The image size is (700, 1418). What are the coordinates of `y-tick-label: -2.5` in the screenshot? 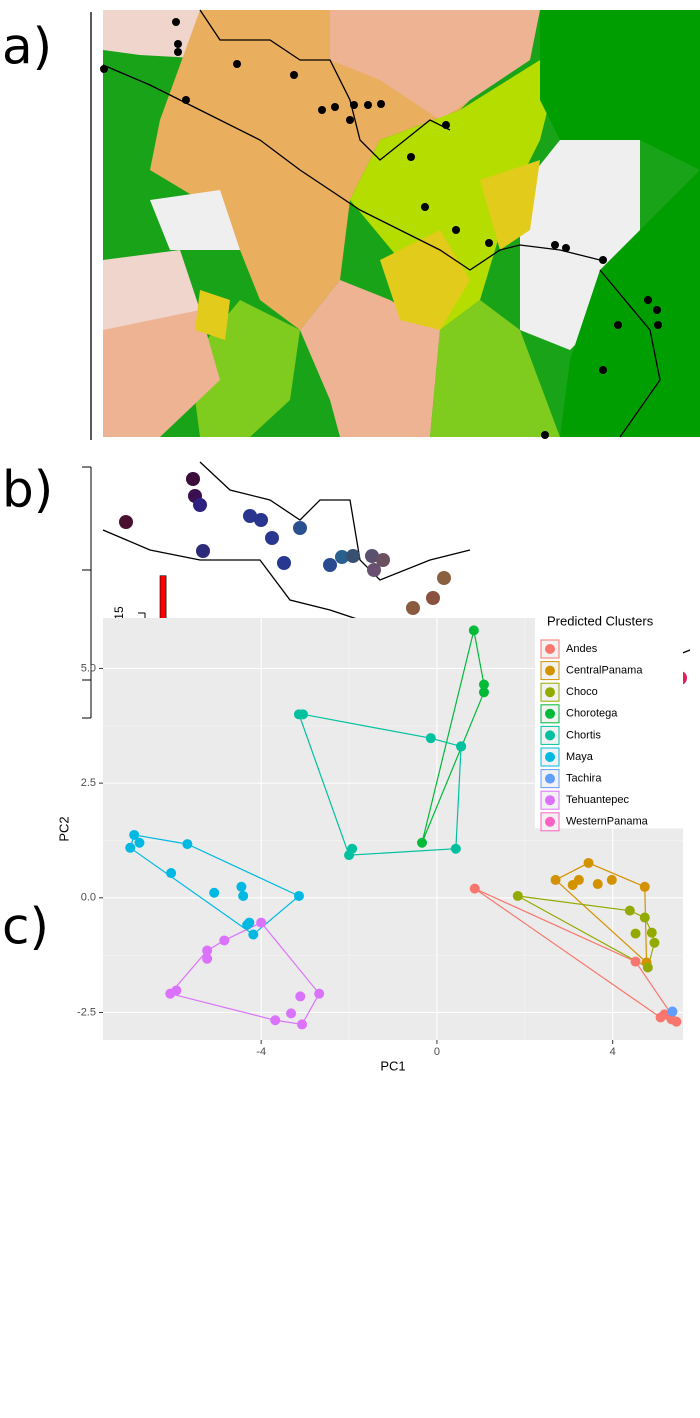 It's located at (86, 1012).